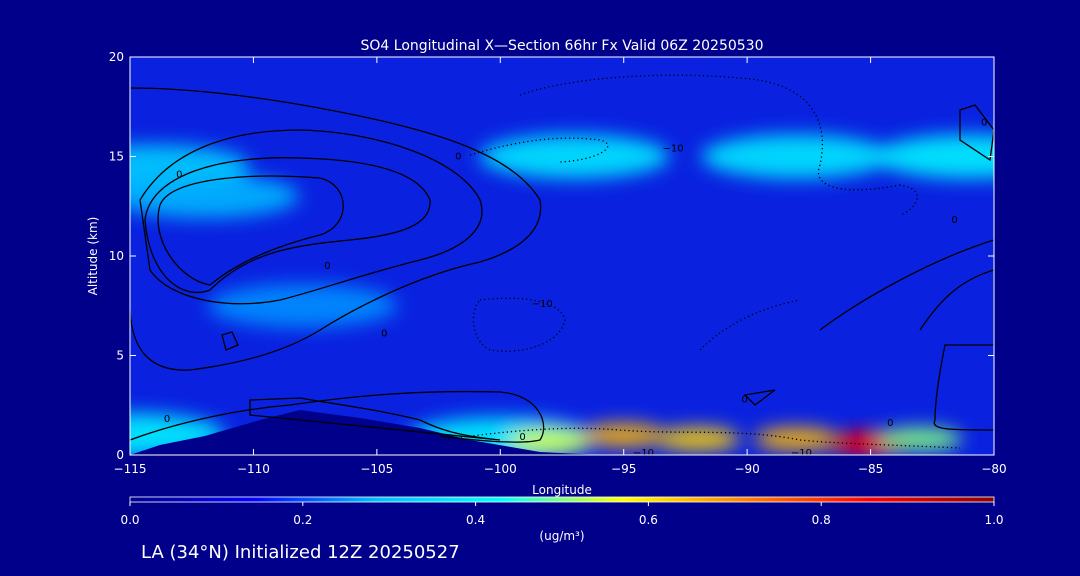 The image size is (1080, 576). What do you see at coordinates (120, 455) in the screenshot?
I see `y-tick-label-0: 0` at bounding box center [120, 455].